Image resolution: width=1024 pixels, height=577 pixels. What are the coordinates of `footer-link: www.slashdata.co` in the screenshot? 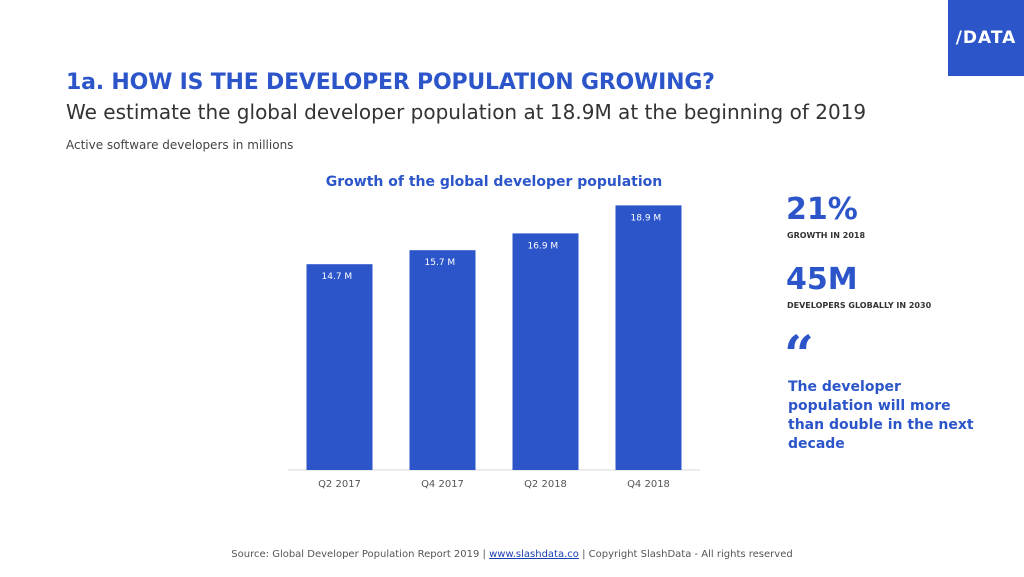 It's located at (534, 554).